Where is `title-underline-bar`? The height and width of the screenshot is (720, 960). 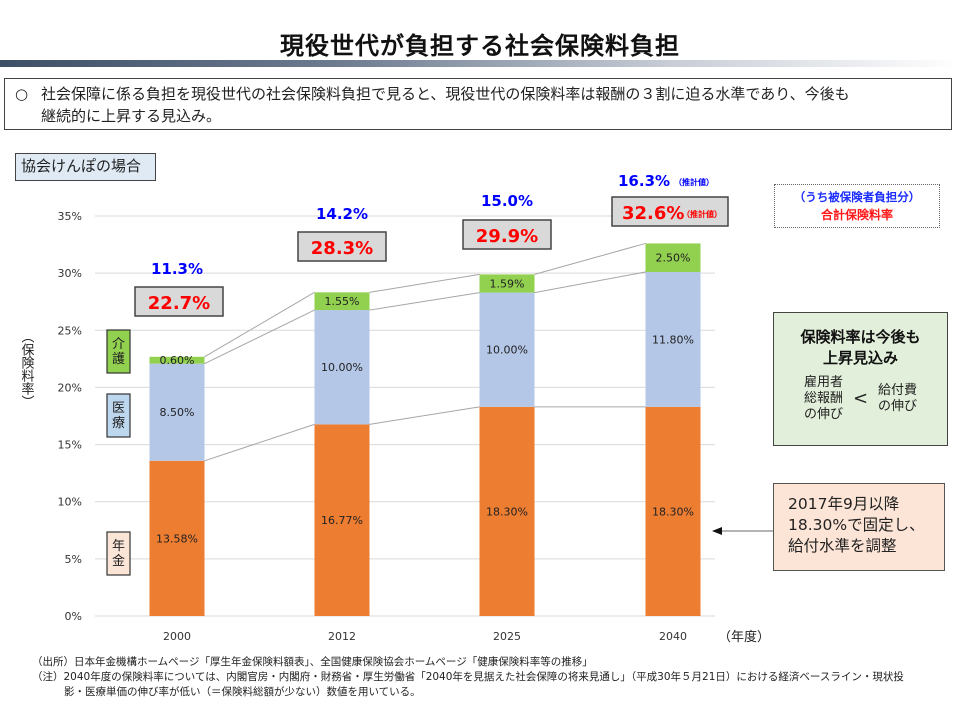
title-underline-bar is located at coordinates (480, 63).